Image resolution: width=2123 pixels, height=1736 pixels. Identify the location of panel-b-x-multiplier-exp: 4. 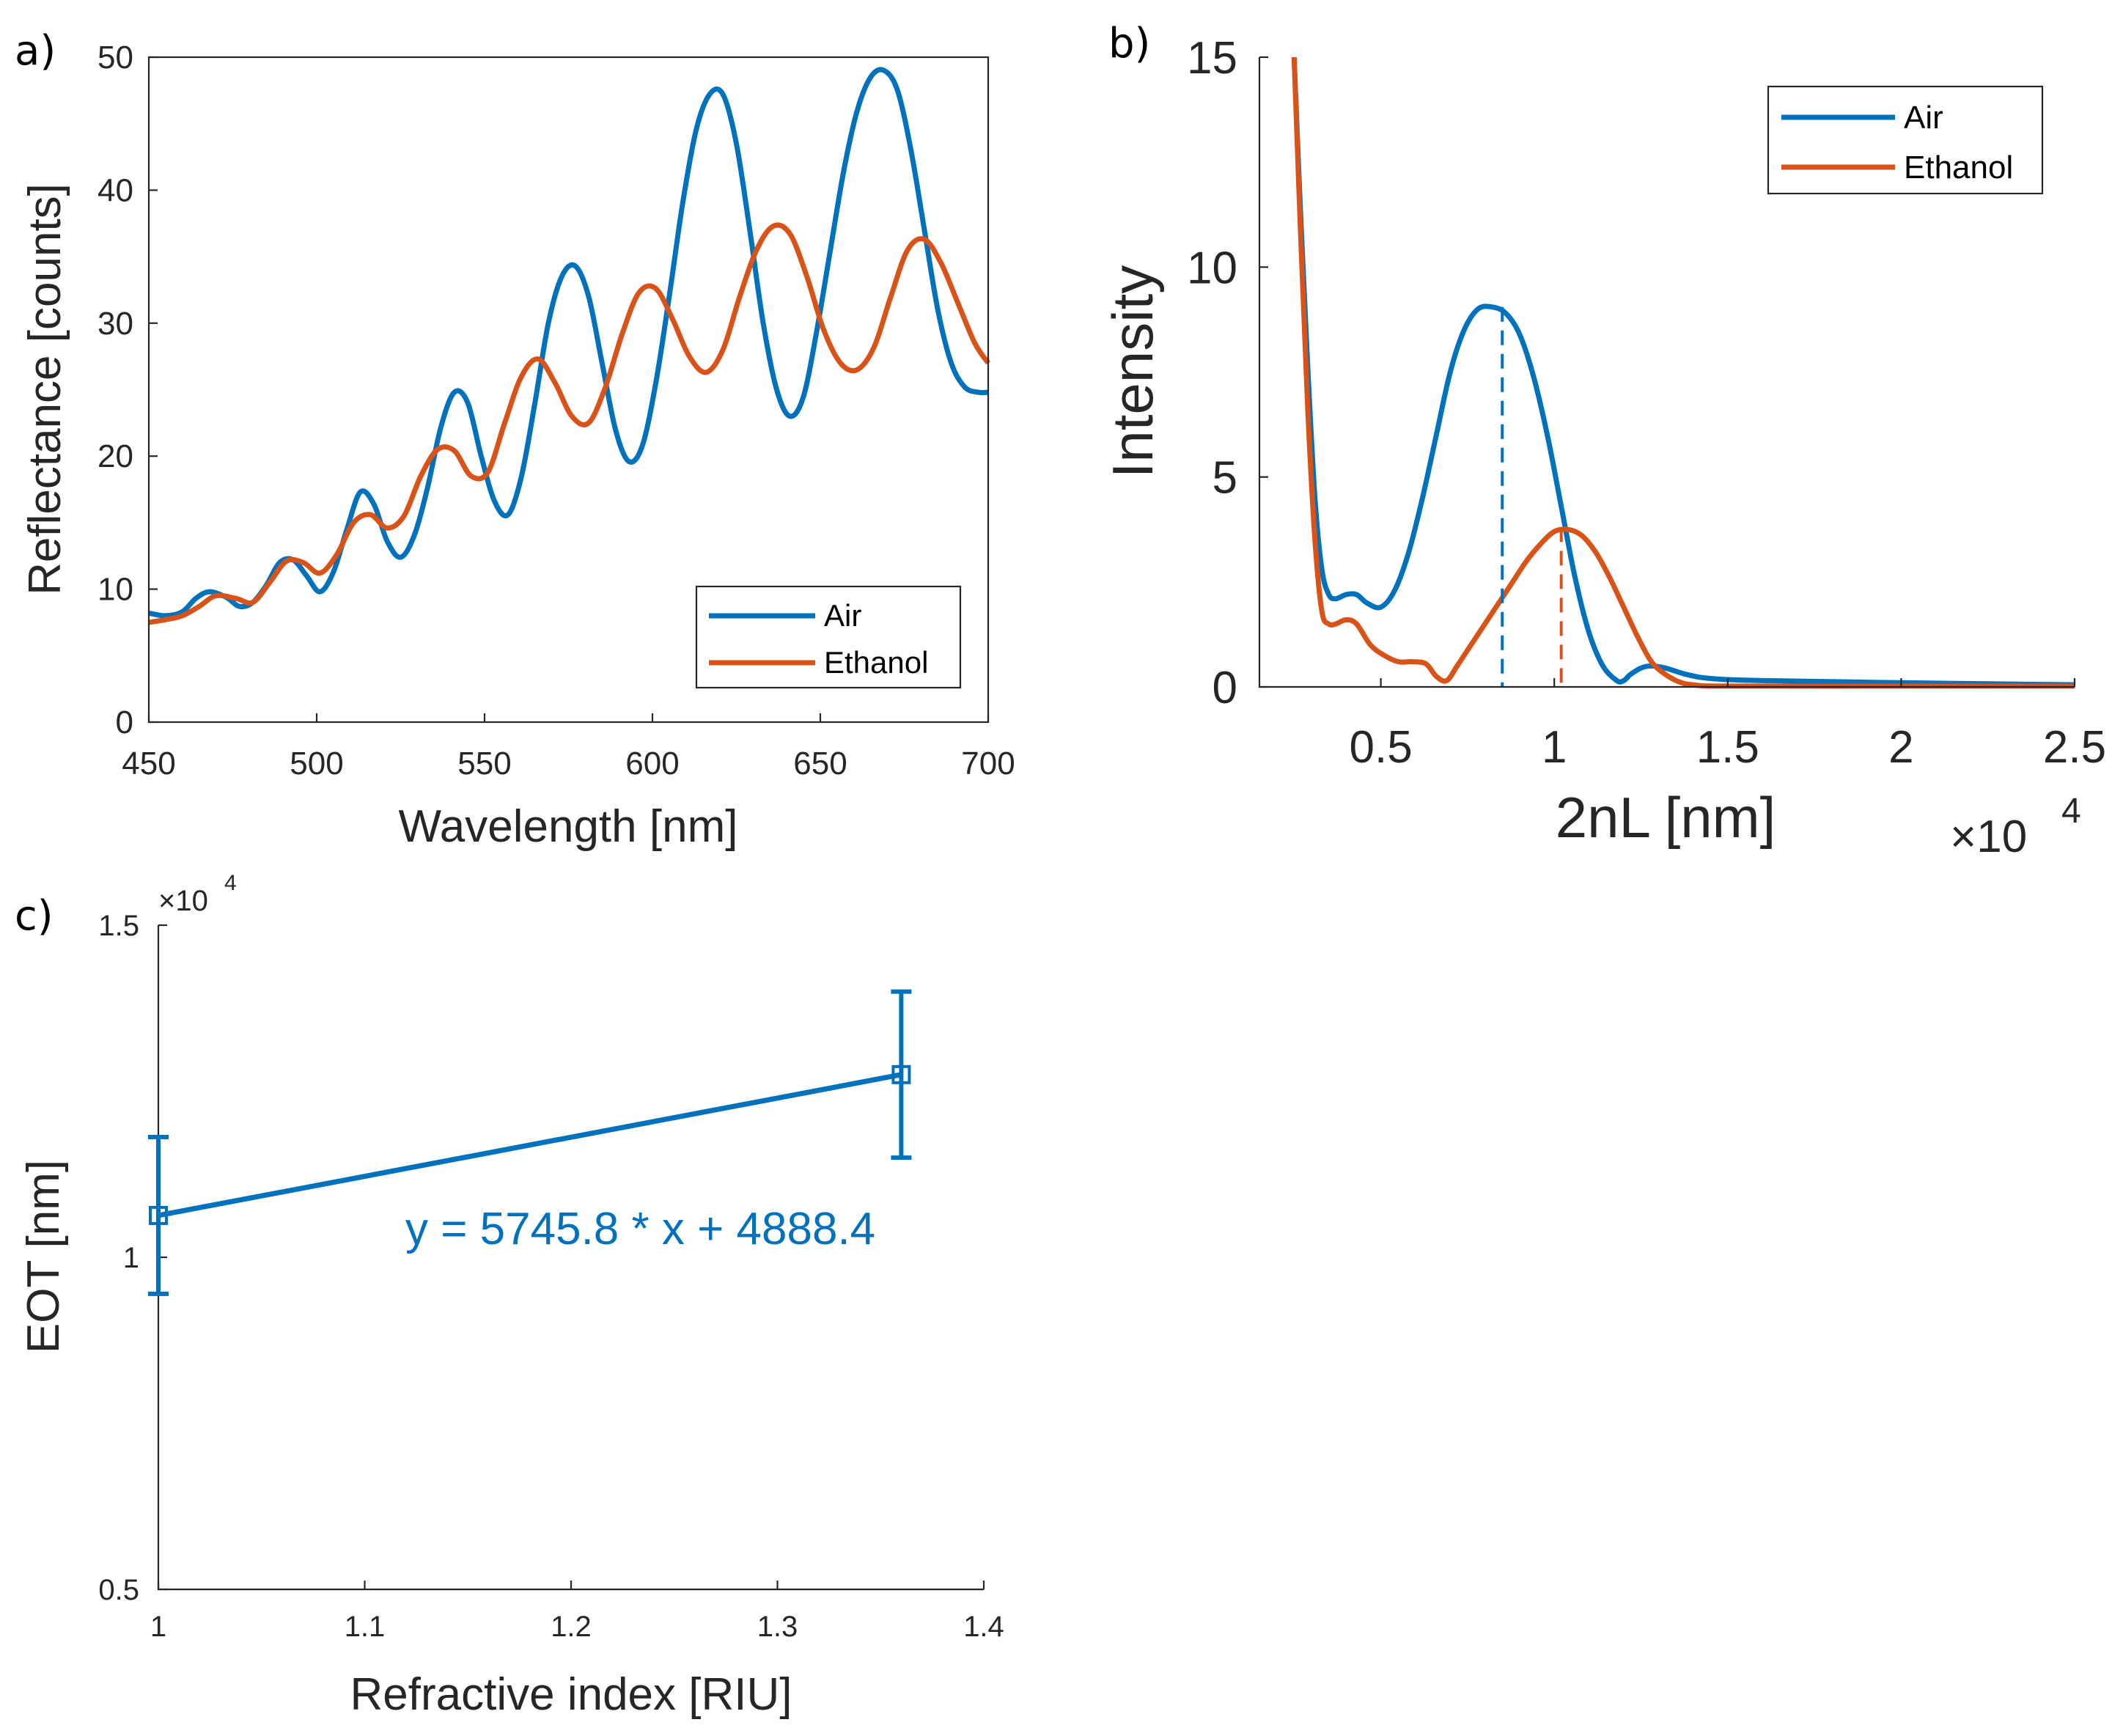
(2071, 811).